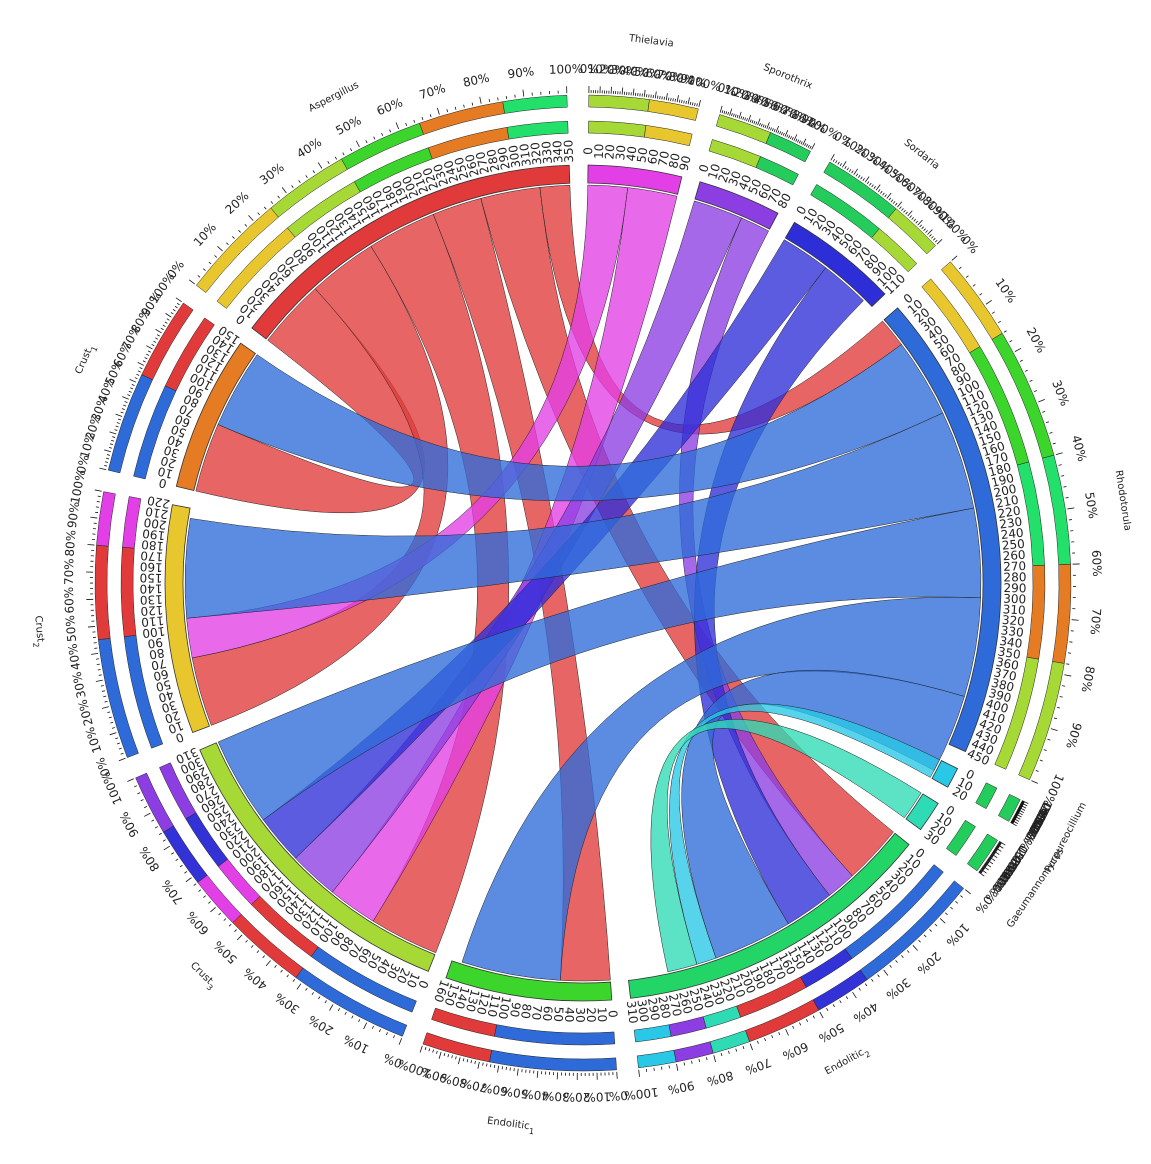 The width and height of the screenshot is (1151, 1164). What do you see at coordinates (172, 892) in the screenshot?
I see `percent-label: 70%` at bounding box center [172, 892].